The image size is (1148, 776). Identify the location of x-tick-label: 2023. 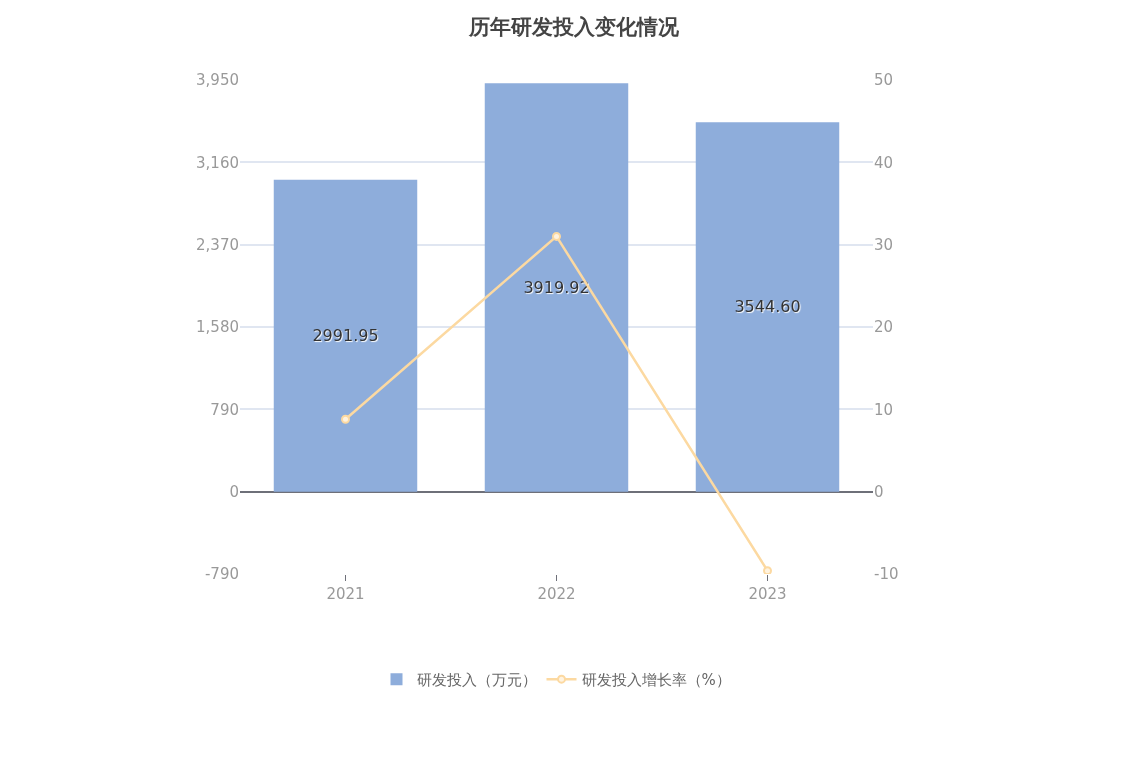
(767, 594).